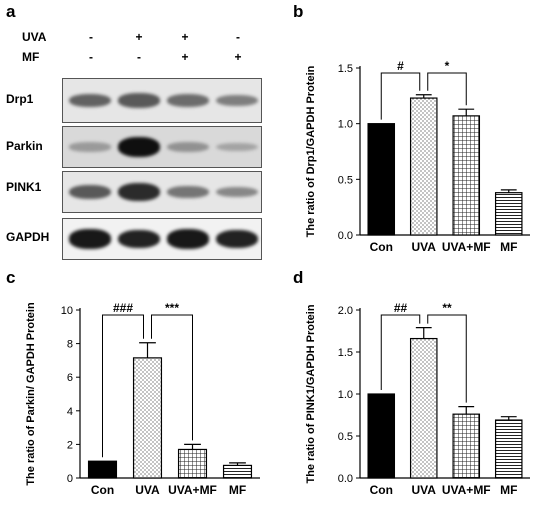 The image size is (550, 506). What do you see at coordinates (162, 239) in the screenshot?
I see `blot-image-gapdh` at bounding box center [162, 239].